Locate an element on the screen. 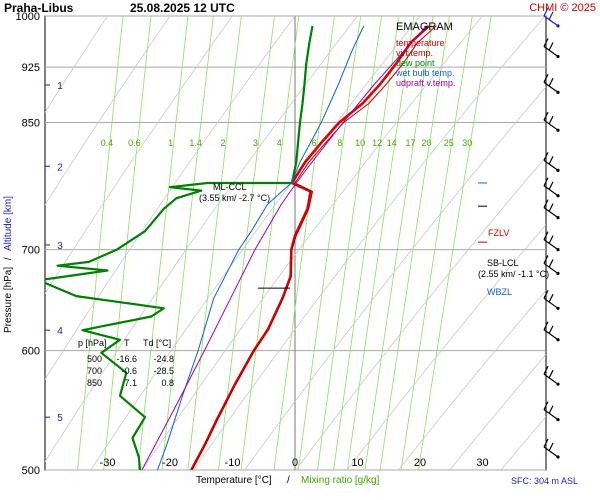  x-axis-title-mixing: Mixing ratio [g/kg] is located at coordinates (340, 480).